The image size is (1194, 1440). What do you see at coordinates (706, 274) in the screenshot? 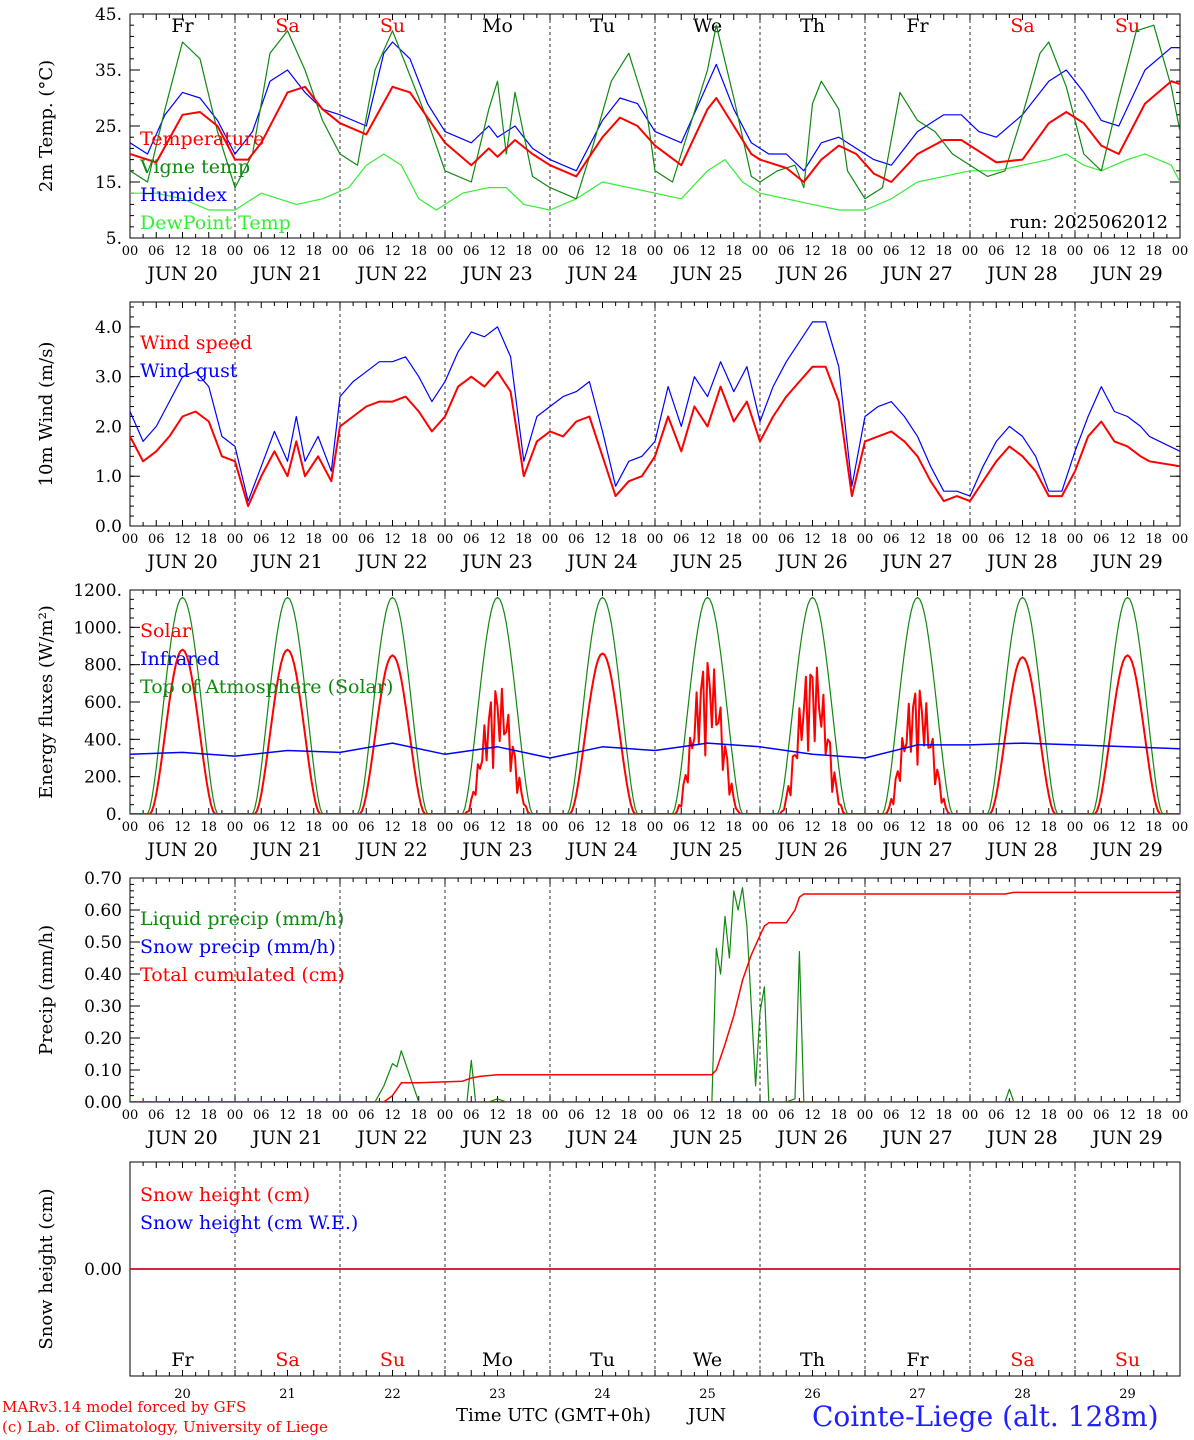
I see `x-date-label: JUN 25` at bounding box center [706, 274].